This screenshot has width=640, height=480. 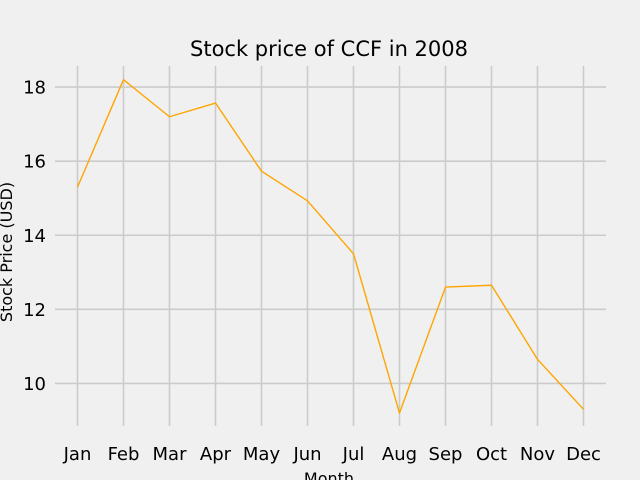 What do you see at coordinates (34, 384) in the screenshot?
I see `y-tick-label: 10` at bounding box center [34, 384].